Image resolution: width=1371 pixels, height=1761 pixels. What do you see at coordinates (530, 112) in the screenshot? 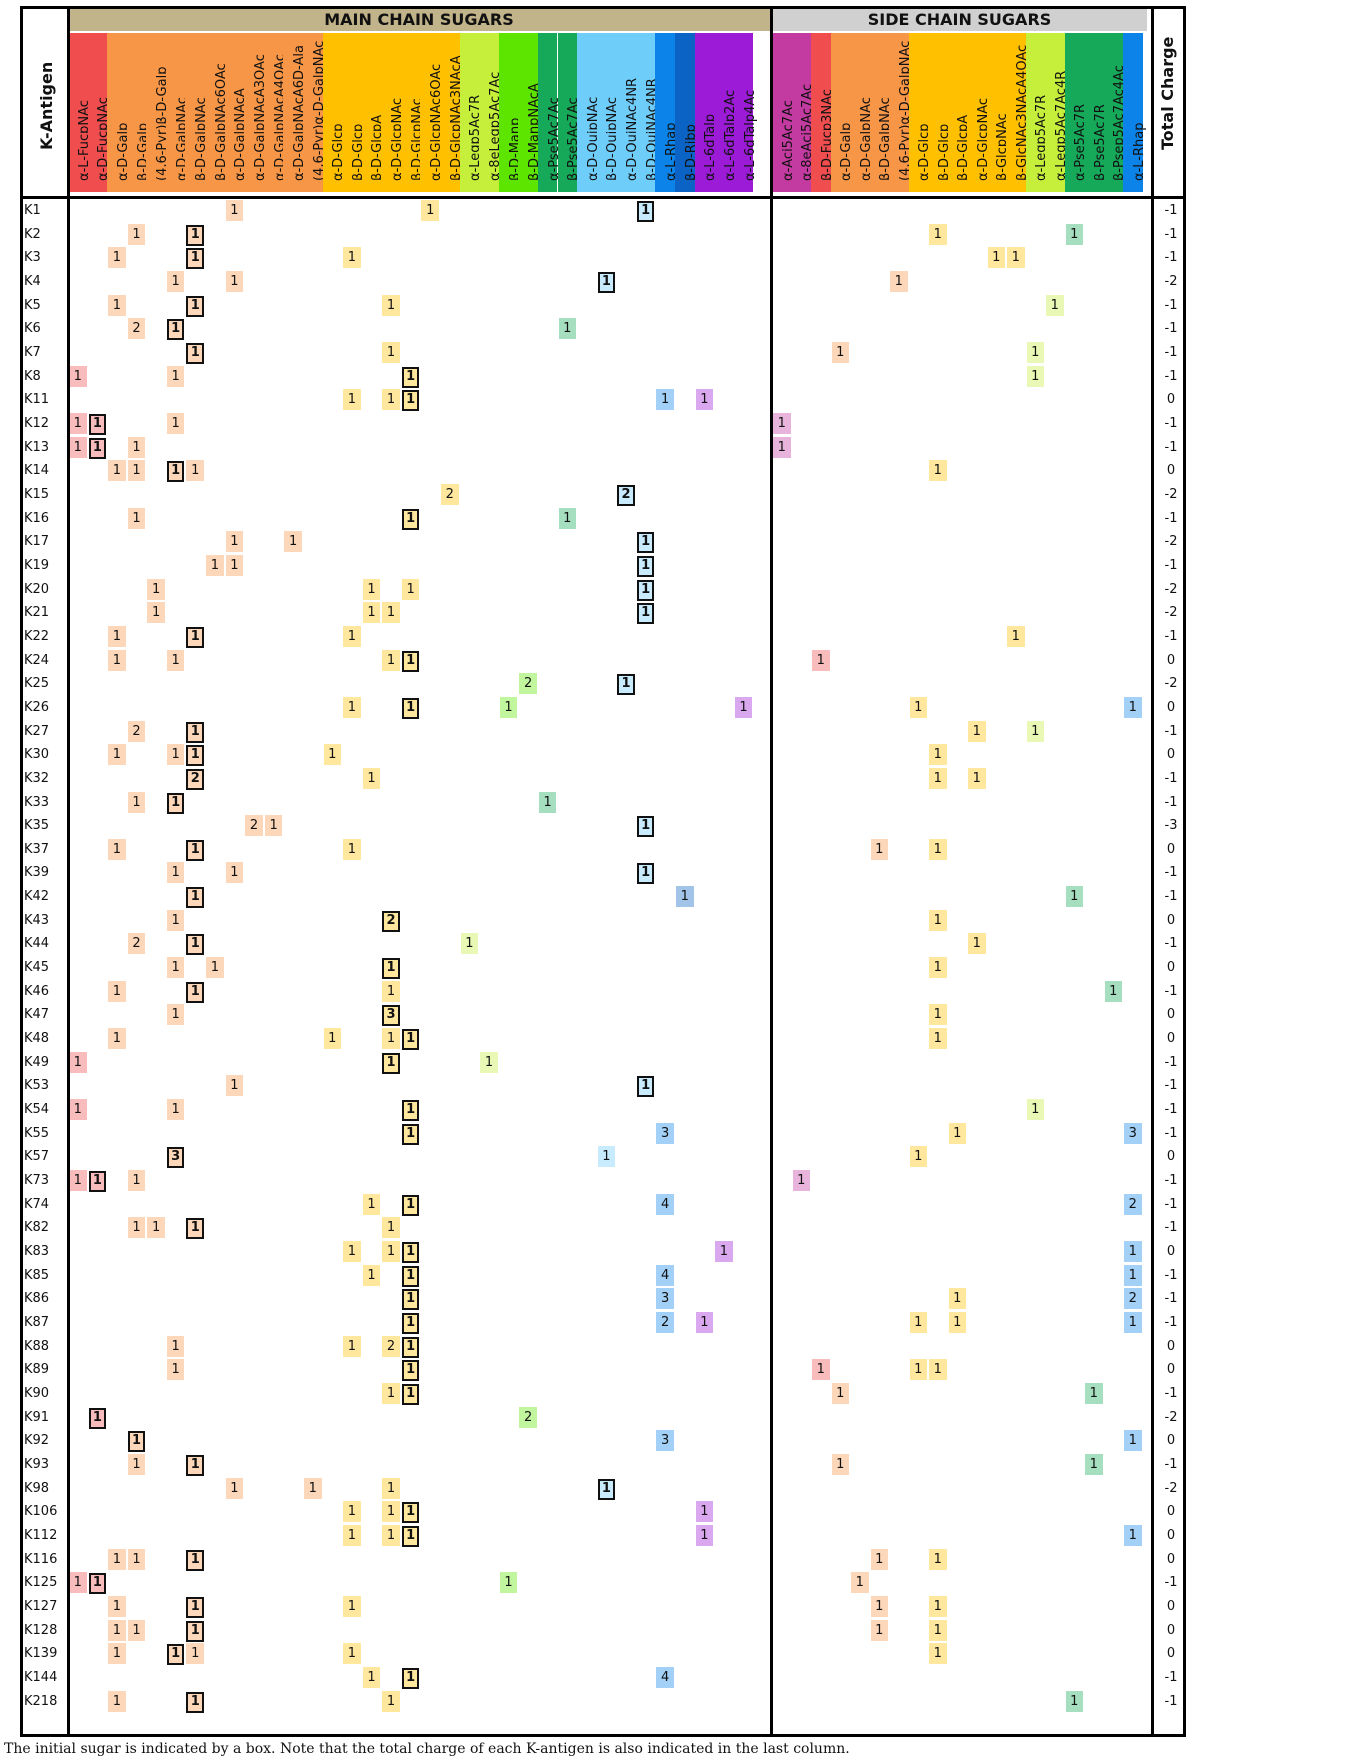
I see `main-header: β-D-ManpNAcA` at bounding box center [530, 112].